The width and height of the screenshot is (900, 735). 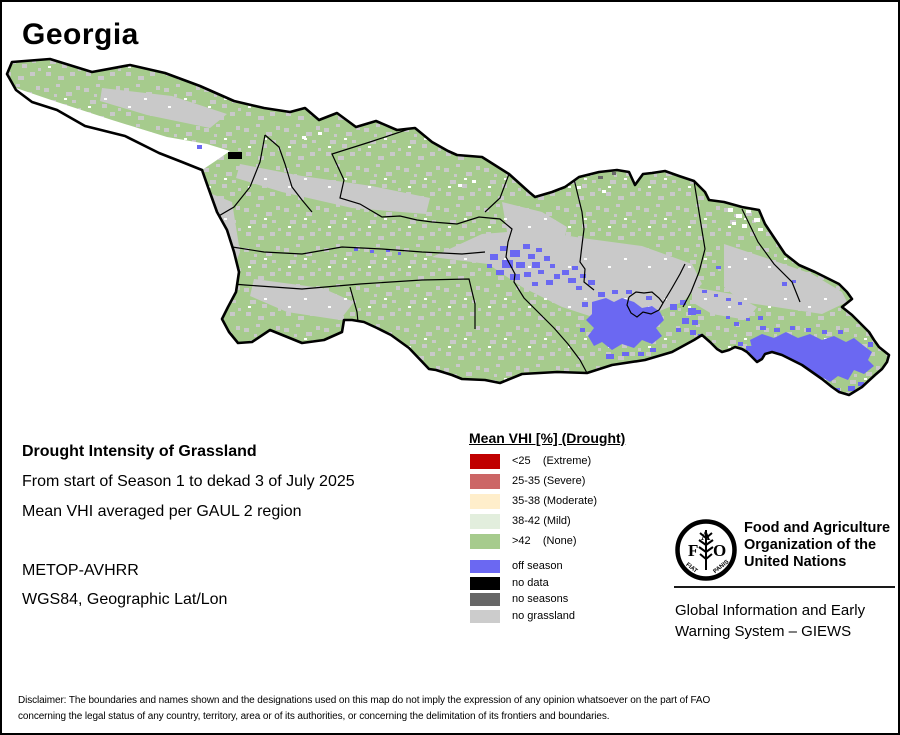 I want to click on fao-name-line-2: Organization of the, so click(x=810, y=545).